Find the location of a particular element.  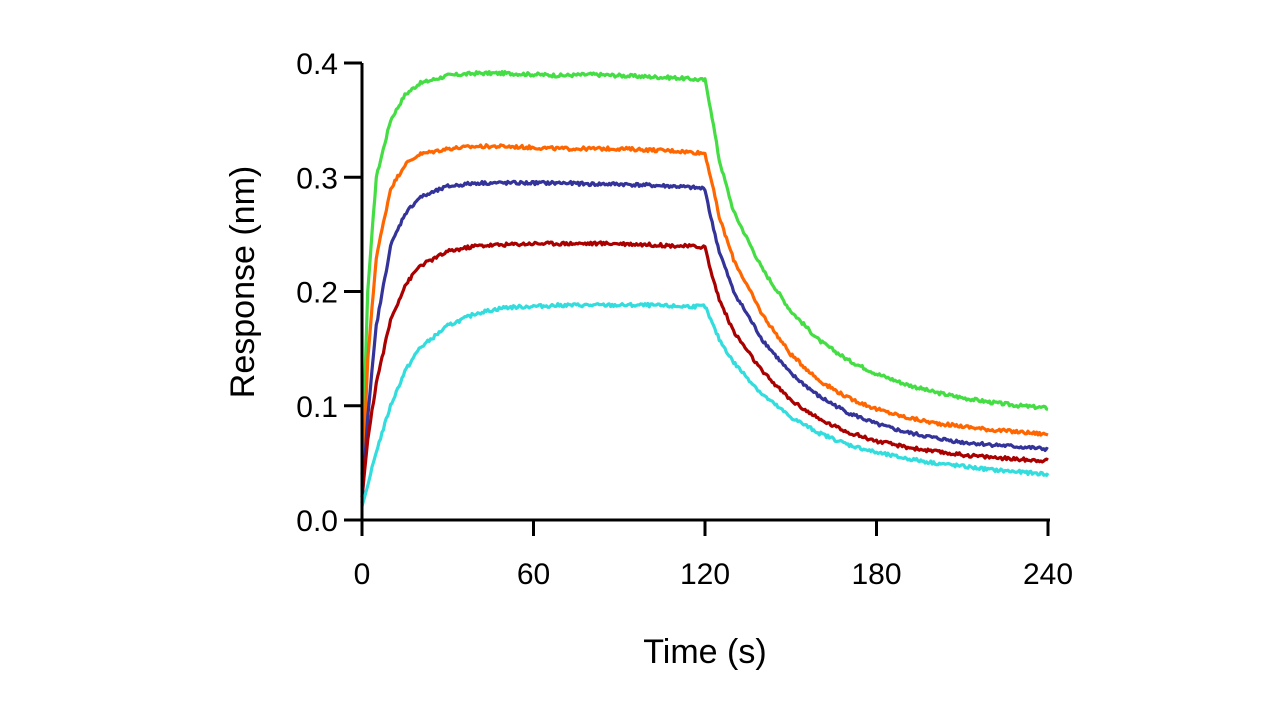

x-tick-label: 0 is located at coordinates (362, 574).